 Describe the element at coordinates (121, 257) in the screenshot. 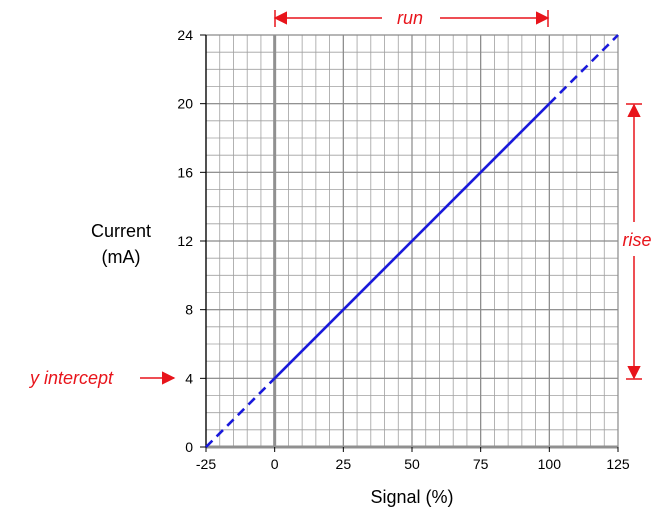

I see `y-axis-title-line2: (mA)` at that location.